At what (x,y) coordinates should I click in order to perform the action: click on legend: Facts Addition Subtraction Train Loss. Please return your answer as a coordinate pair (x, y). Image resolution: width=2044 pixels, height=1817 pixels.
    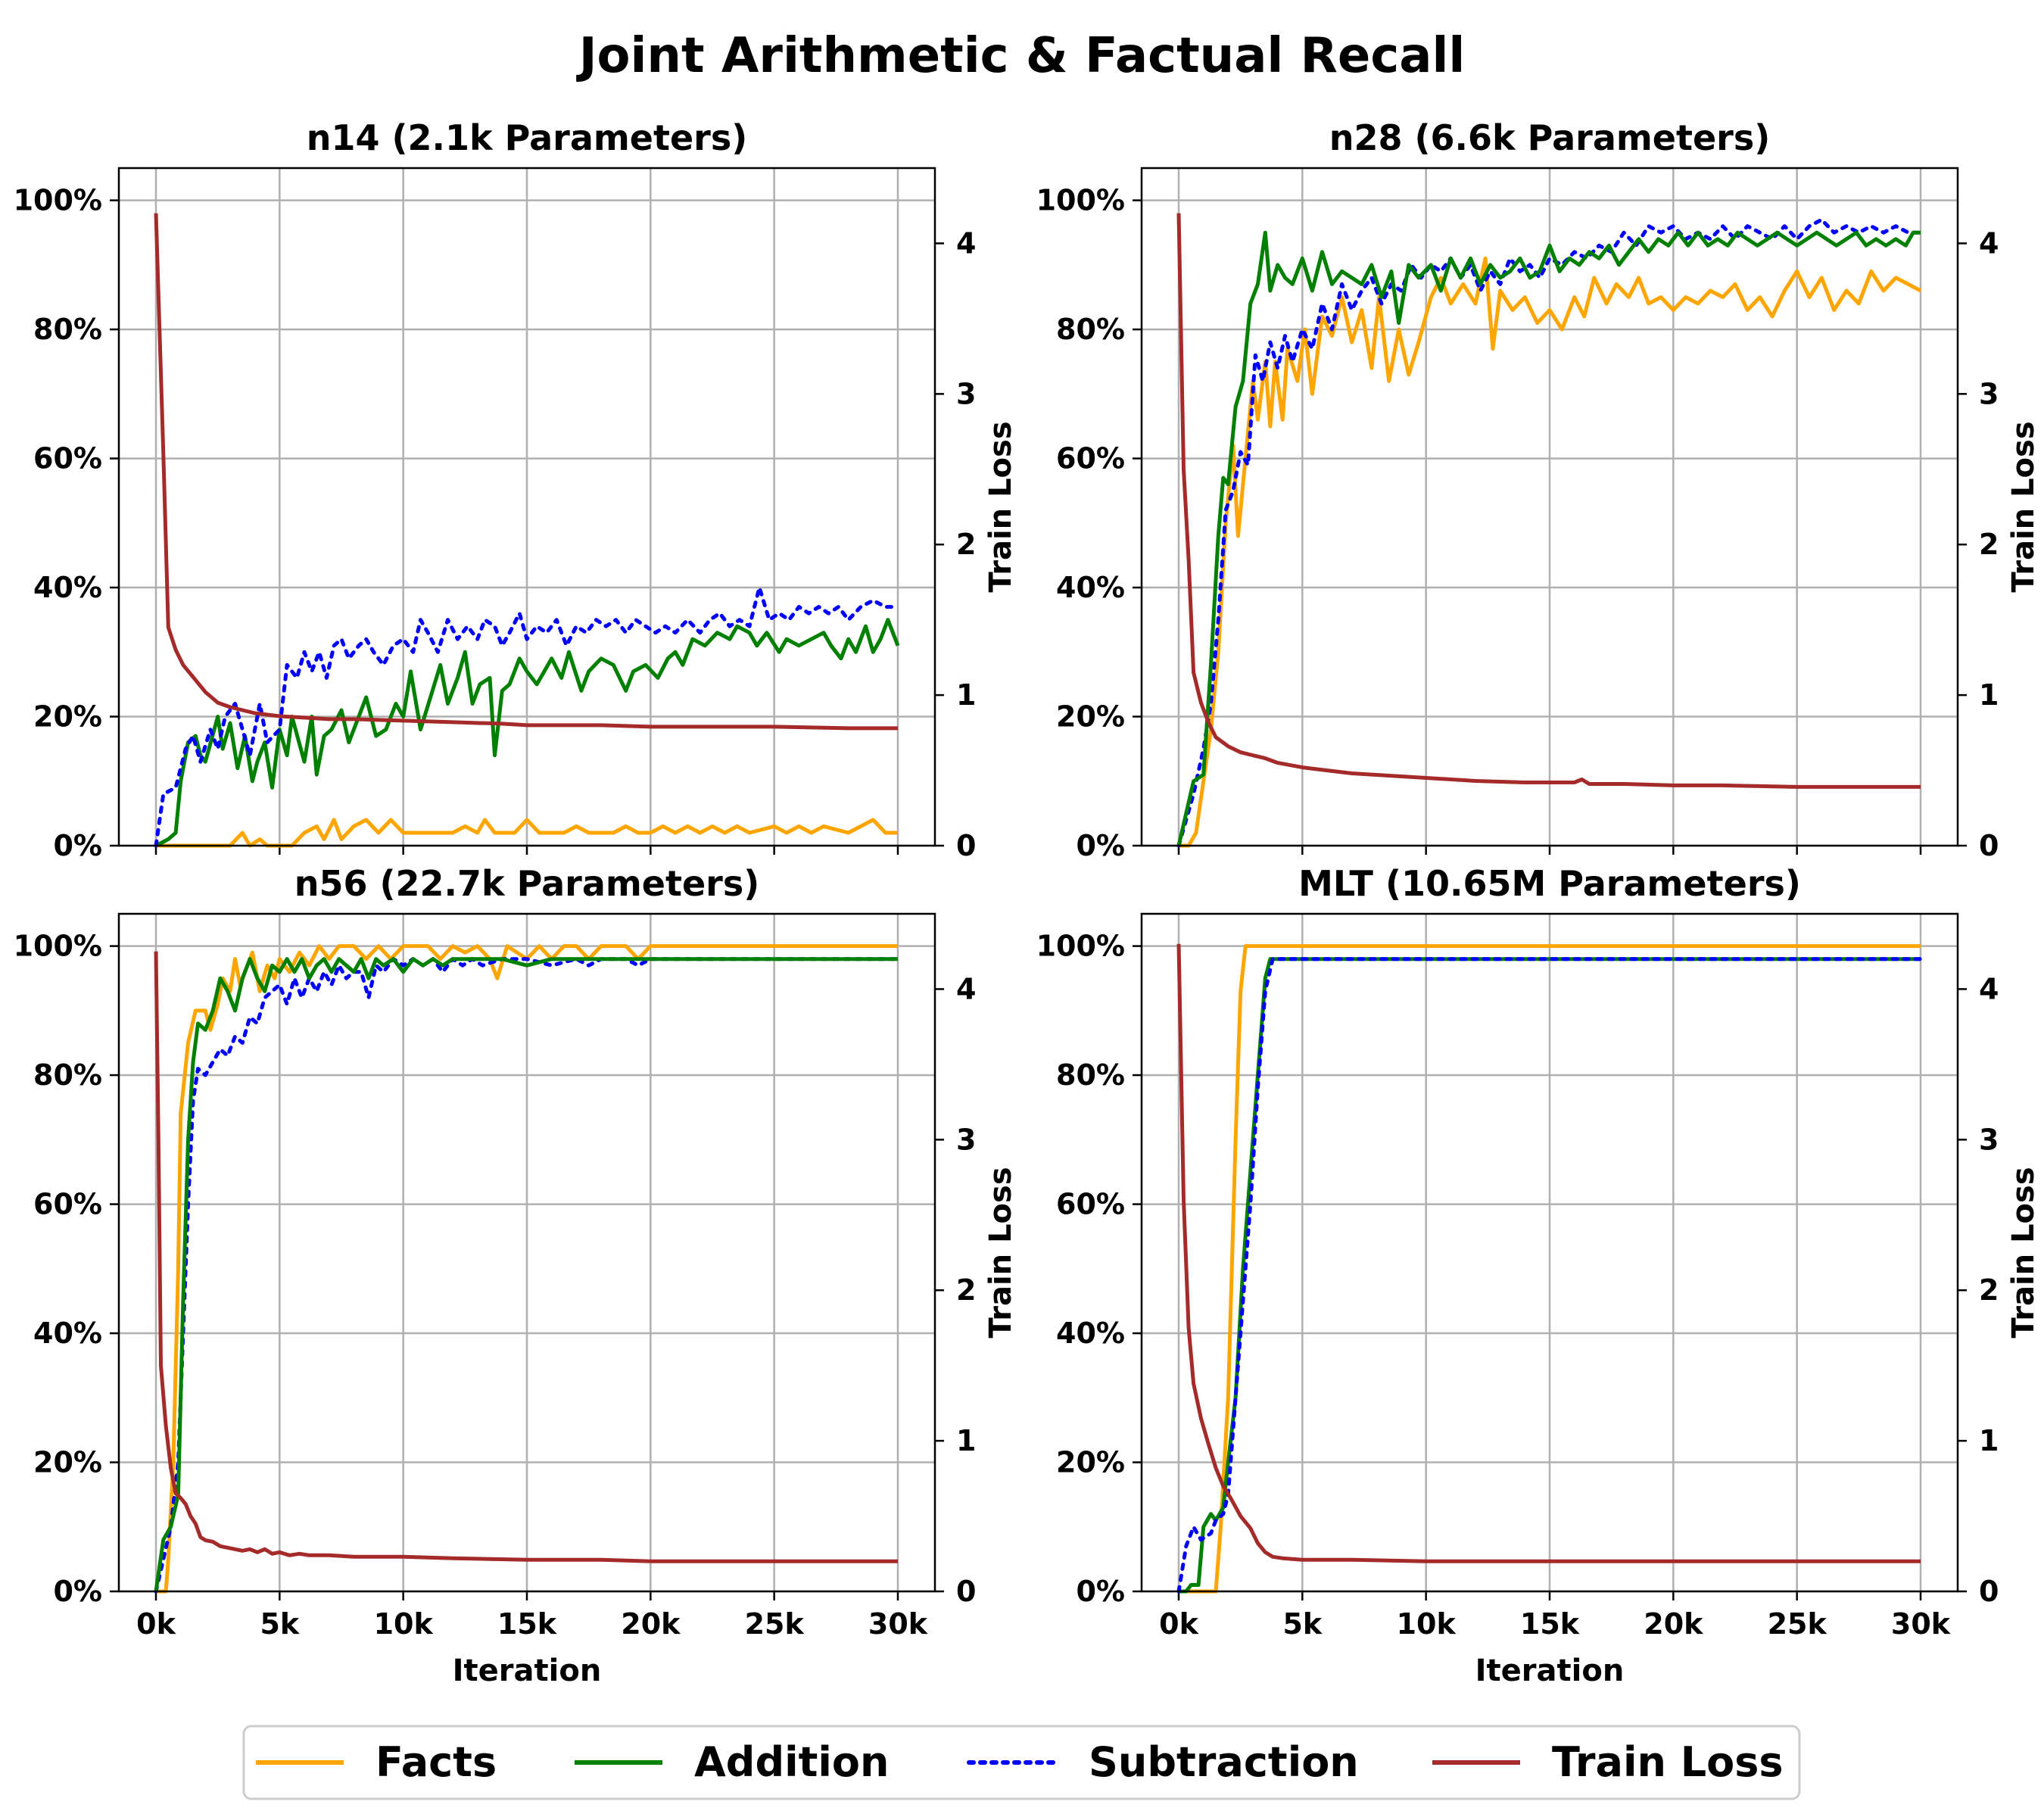
    Looking at the image, I should click on (1022, 1762).